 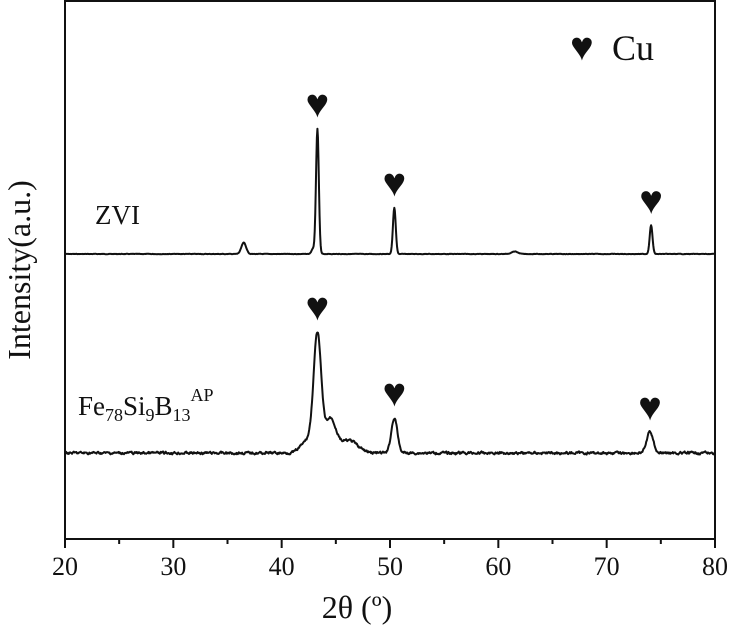 What do you see at coordinates (117, 215) in the screenshot?
I see `series-label-zvi: ZVI` at bounding box center [117, 215].